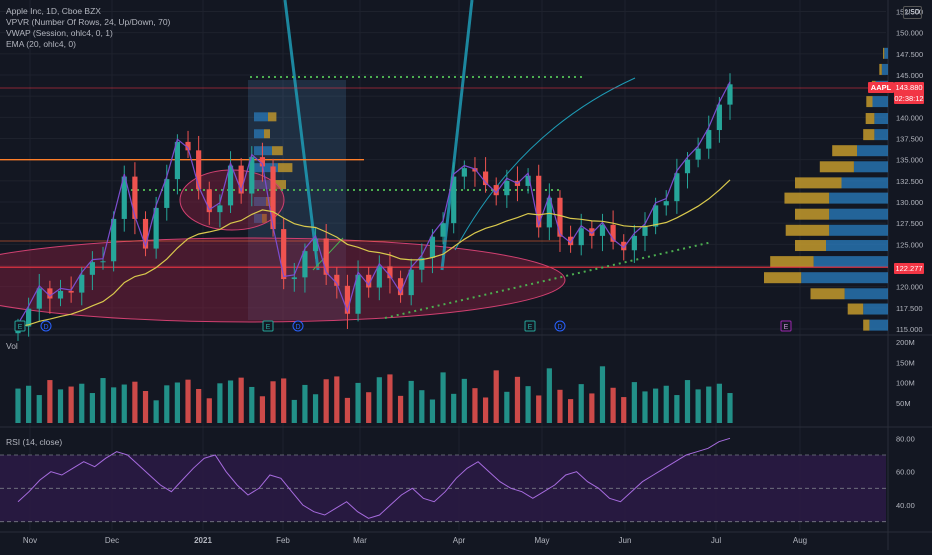 This screenshot has width=932, height=555. Describe the element at coordinates (909, 223) in the screenshot. I see `price-tick-label: 127.500` at that location.